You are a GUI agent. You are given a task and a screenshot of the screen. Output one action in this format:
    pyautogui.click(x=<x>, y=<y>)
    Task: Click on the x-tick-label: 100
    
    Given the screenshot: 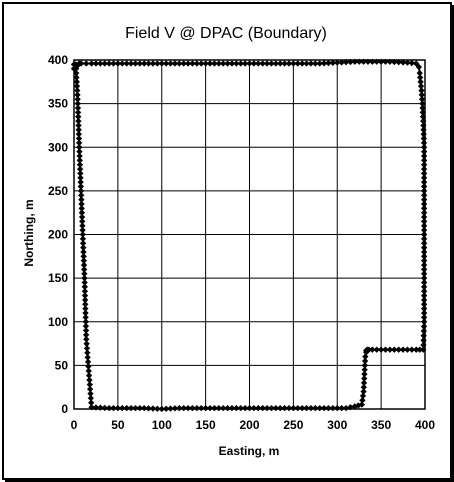 What is the action you would take?
    pyautogui.click(x=162, y=425)
    